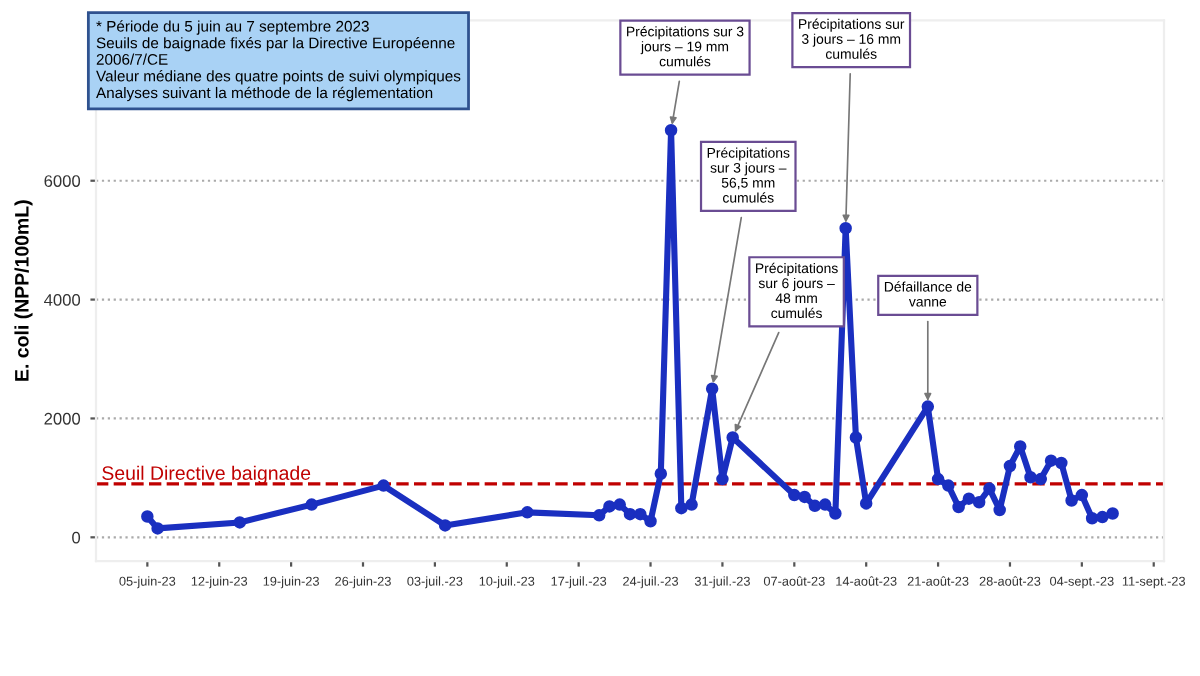 The width and height of the screenshot is (1200, 676). Describe the element at coordinates (206, 474) in the screenshot. I see `ref-line-label: Seuil Directive baignade` at that location.